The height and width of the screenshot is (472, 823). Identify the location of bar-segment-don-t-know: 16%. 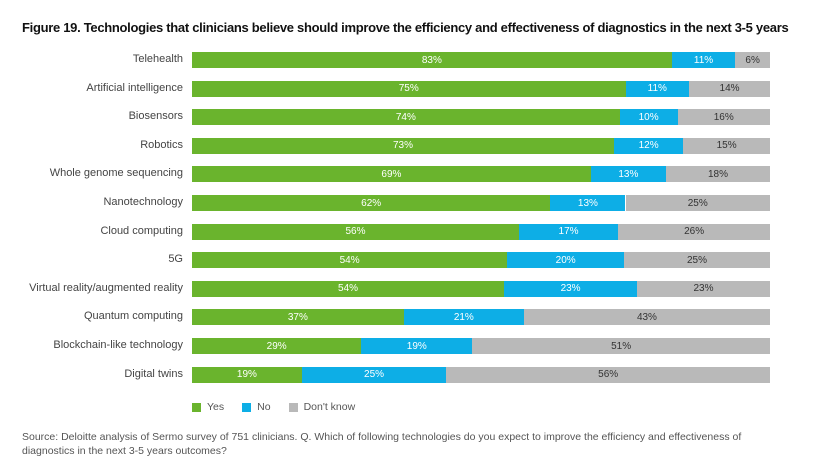
(723, 117).